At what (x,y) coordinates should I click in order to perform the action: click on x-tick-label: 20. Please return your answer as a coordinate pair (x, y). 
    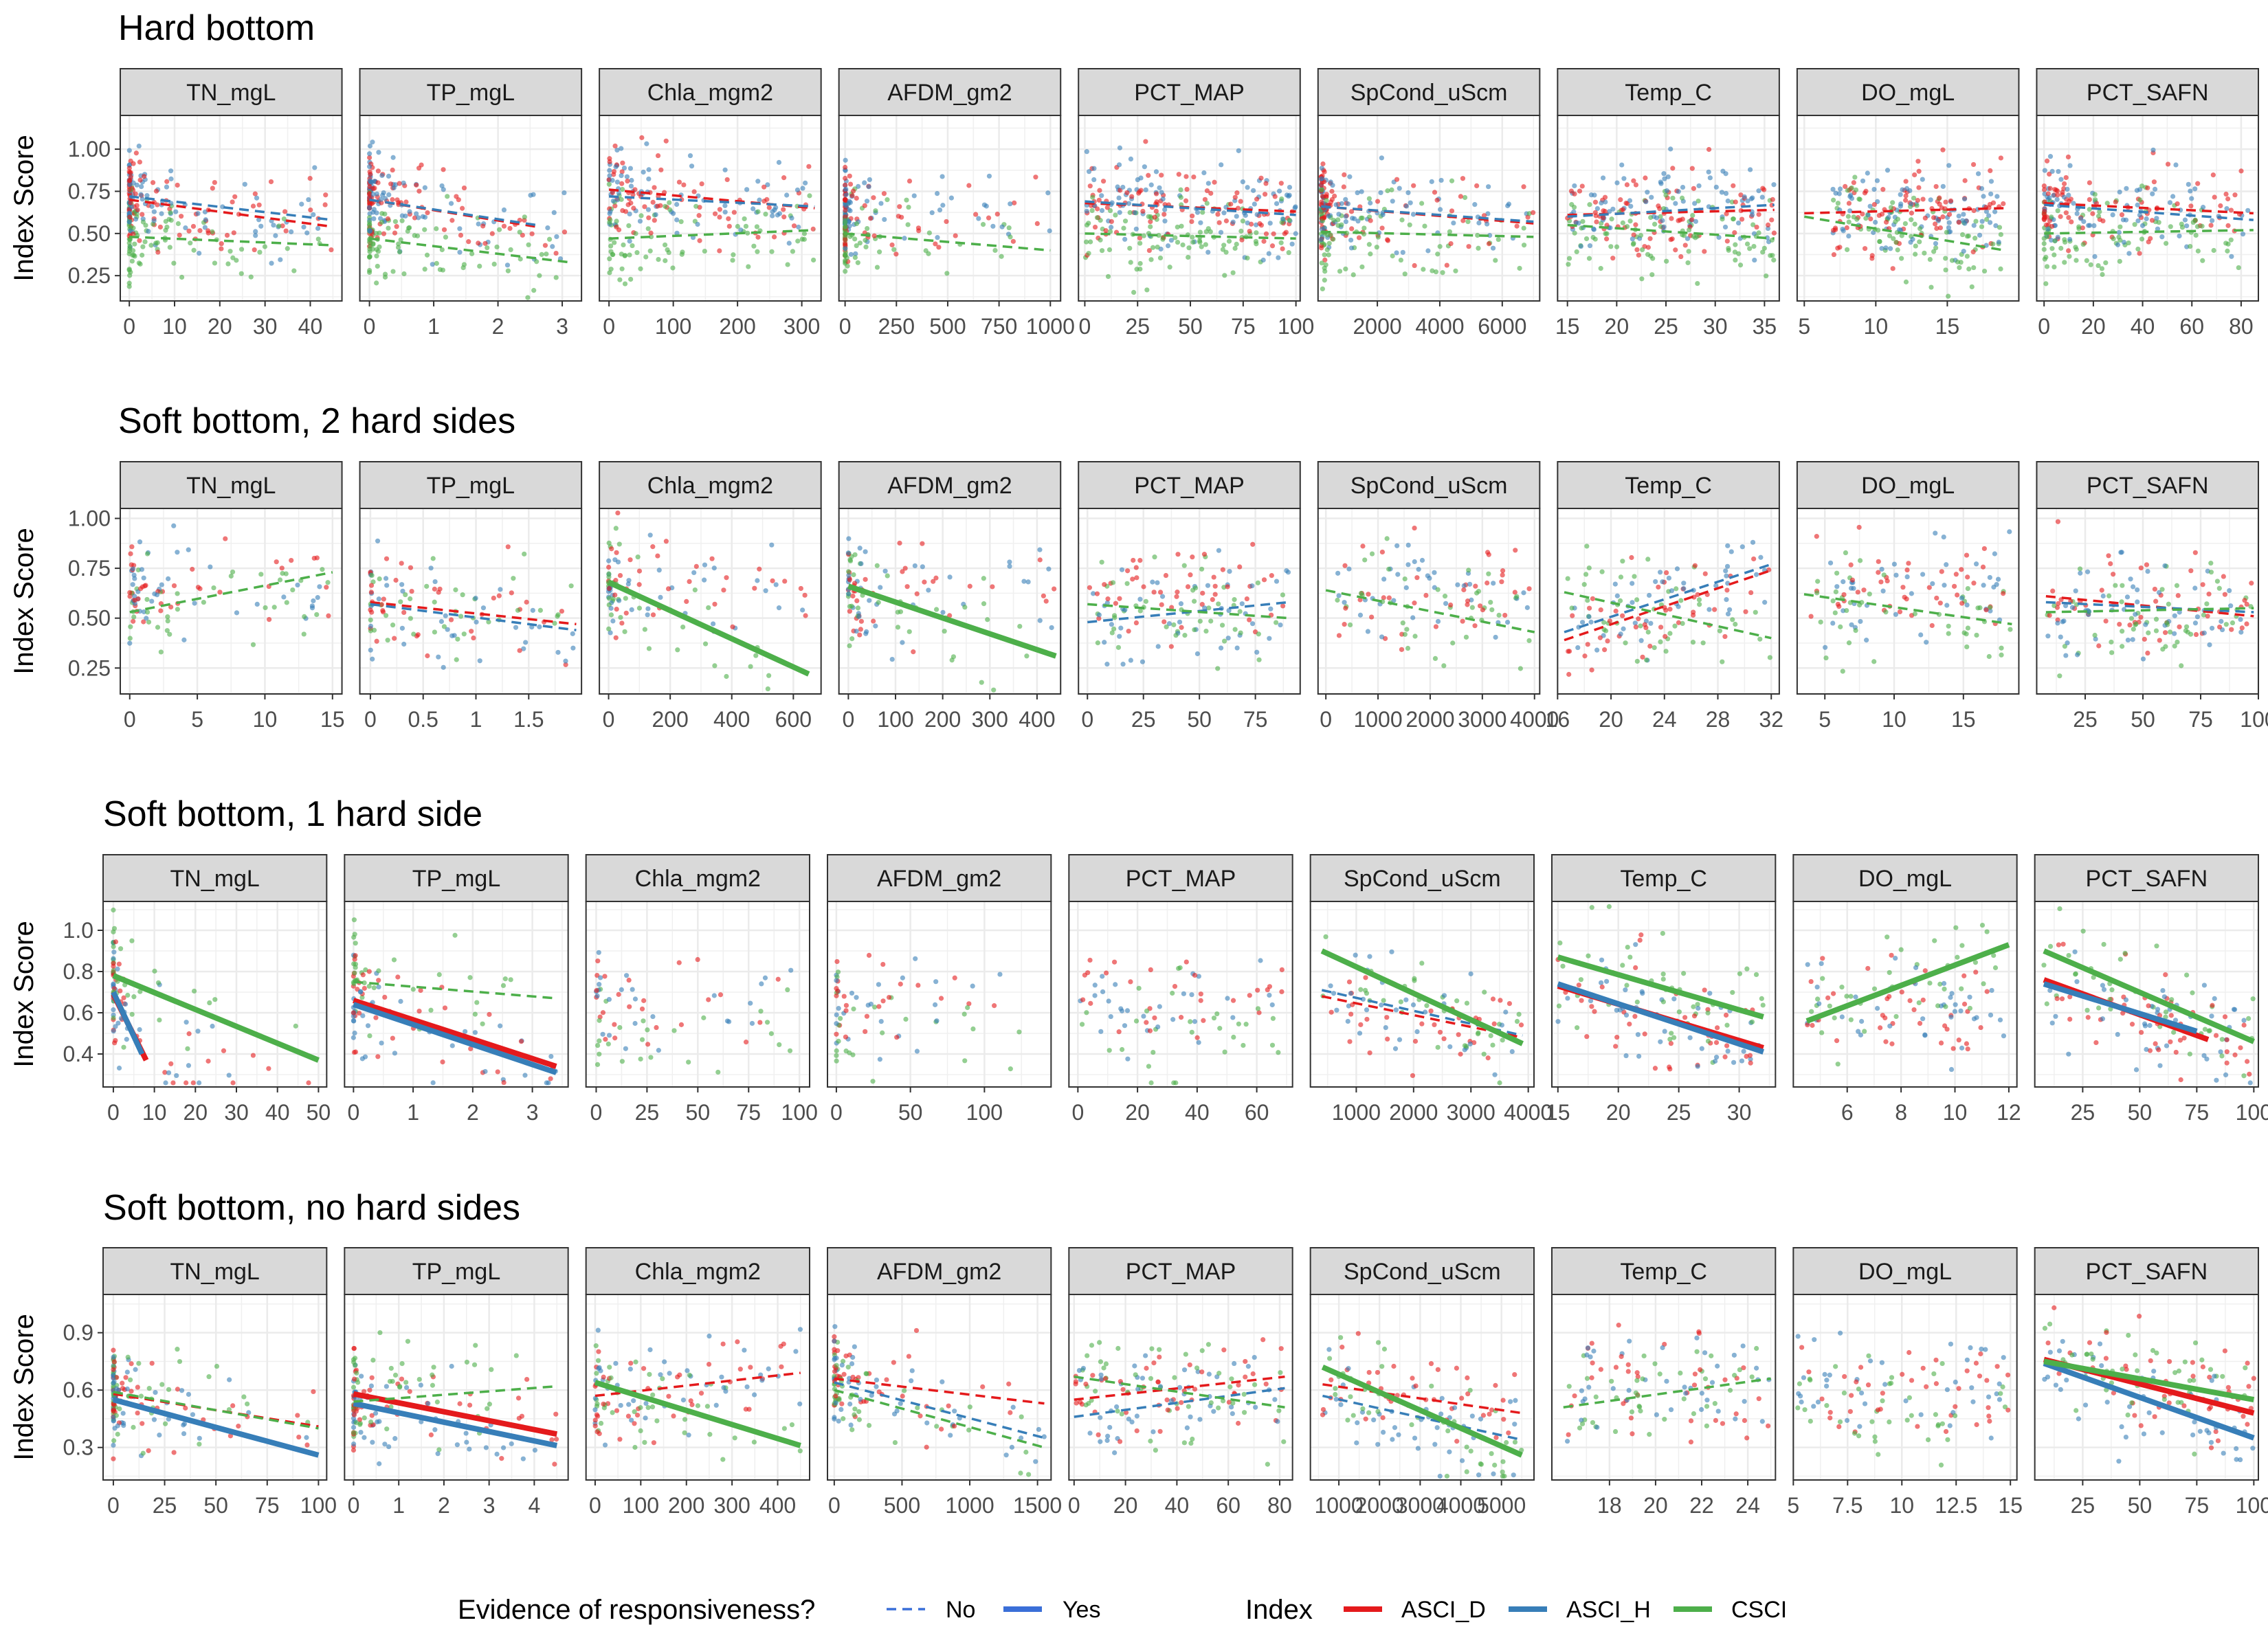
    Looking at the image, I should click on (196, 1112).